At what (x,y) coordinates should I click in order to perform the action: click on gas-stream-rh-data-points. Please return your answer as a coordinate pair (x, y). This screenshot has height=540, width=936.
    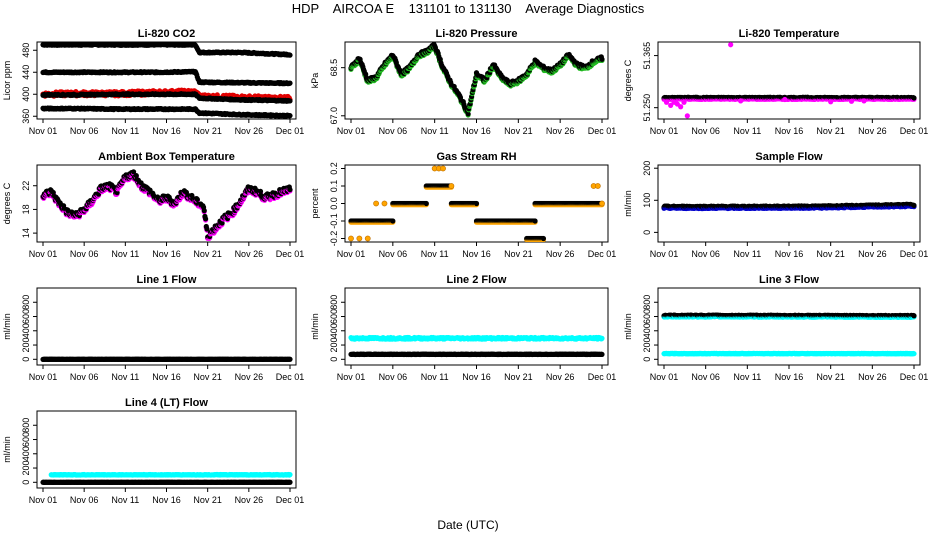
    Looking at the image, I should click on (476, 203).